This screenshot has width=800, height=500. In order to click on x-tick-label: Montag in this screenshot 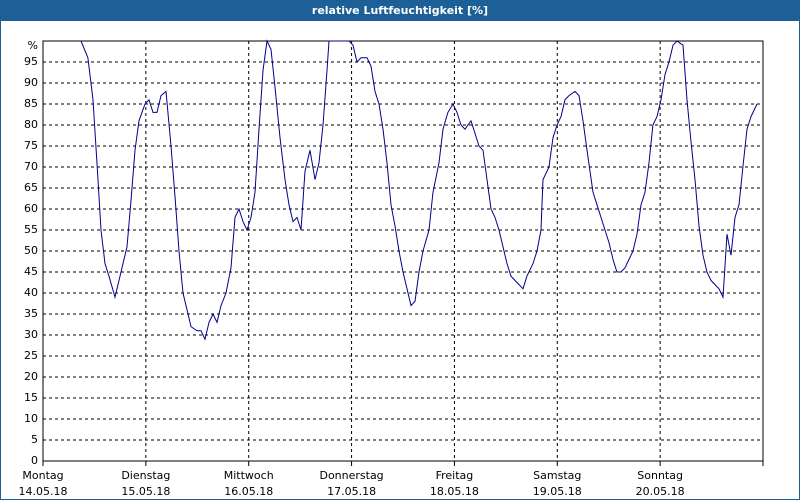, I will do `click(42, 475)`.